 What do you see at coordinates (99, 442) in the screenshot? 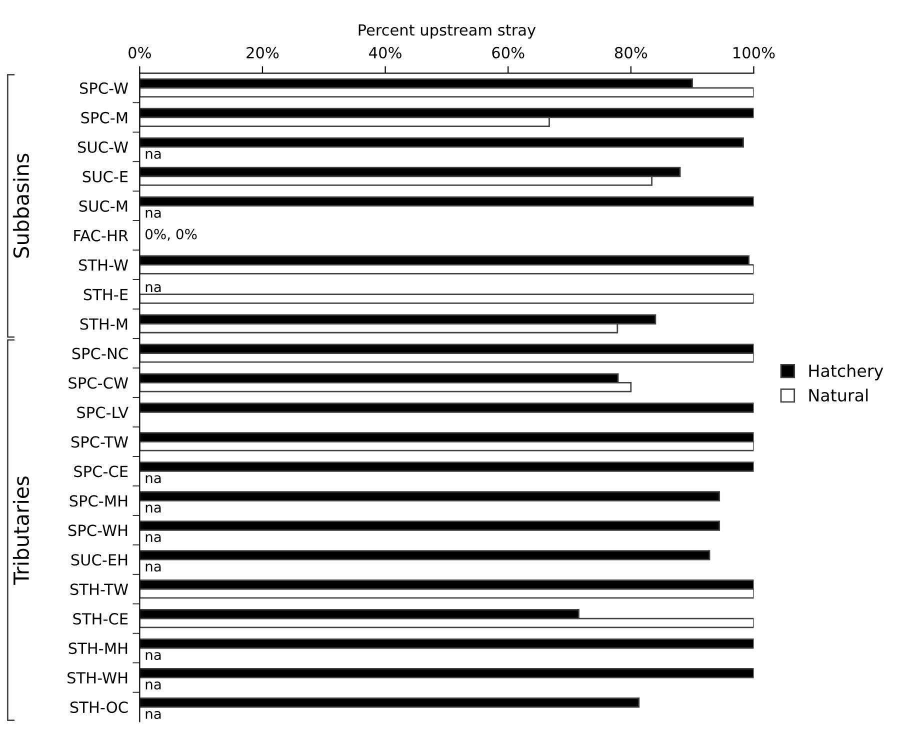
I see `y-tick-label: SPC-TW` at bounding box center [99, 442].